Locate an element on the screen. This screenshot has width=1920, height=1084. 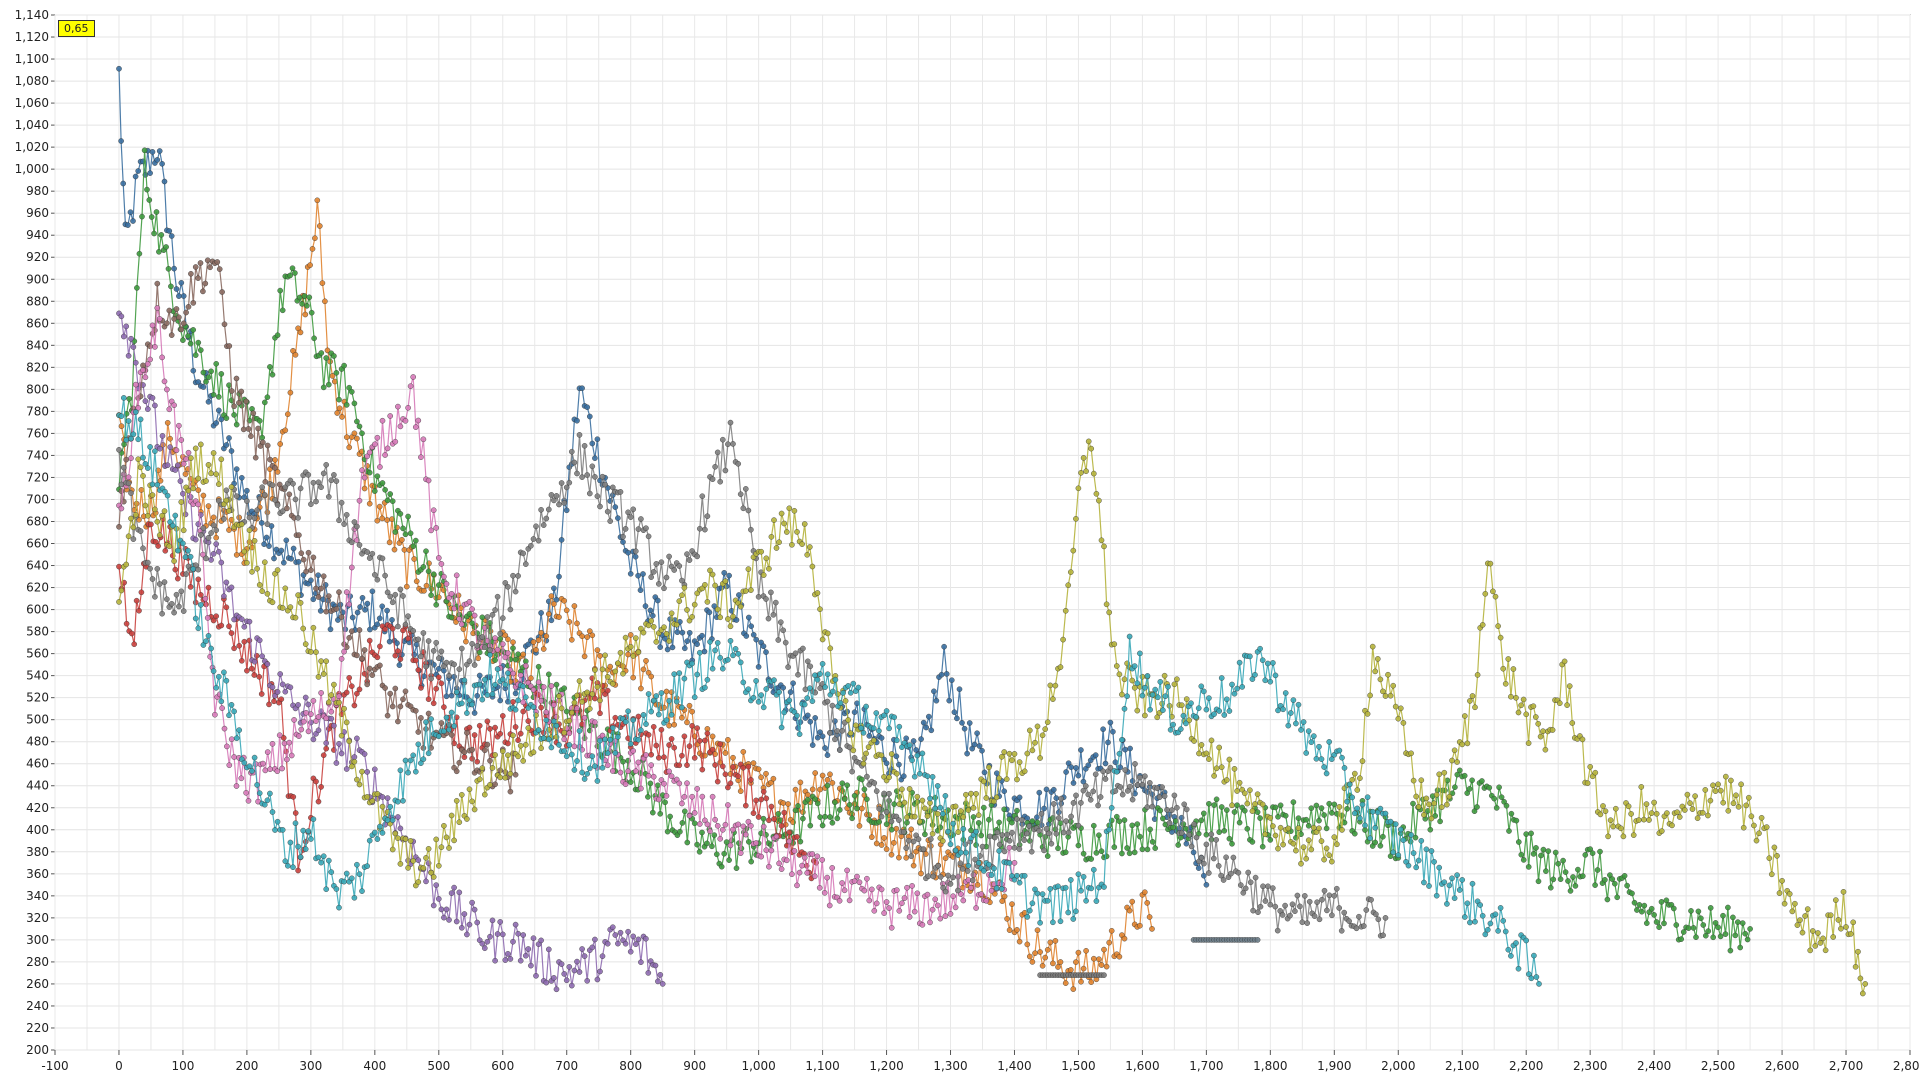
x-tick-label: 2,800 is located at coordinates (1906, 1066).